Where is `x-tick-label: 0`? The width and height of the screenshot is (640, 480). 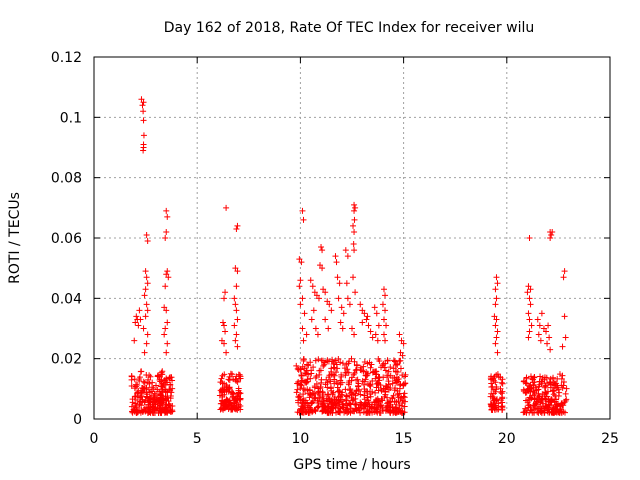
x-tick-label: 0 is located at coordinates (94, 439).